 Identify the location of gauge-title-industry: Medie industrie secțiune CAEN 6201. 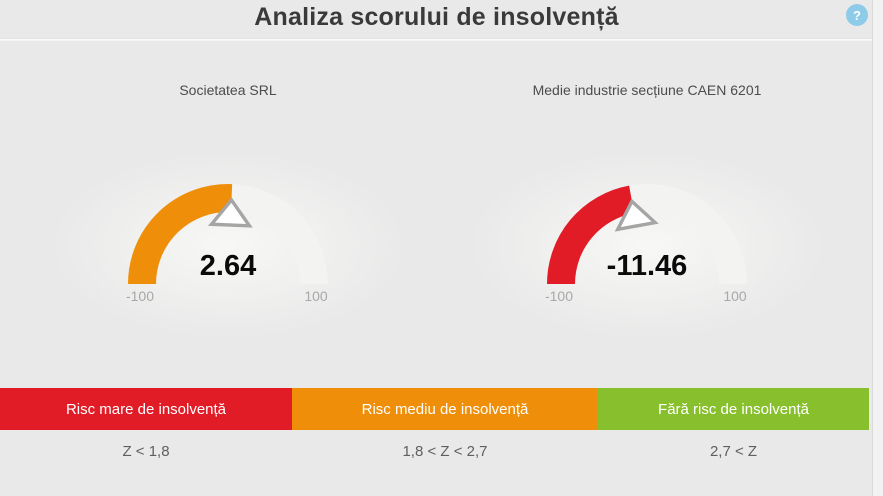
(647, 90).